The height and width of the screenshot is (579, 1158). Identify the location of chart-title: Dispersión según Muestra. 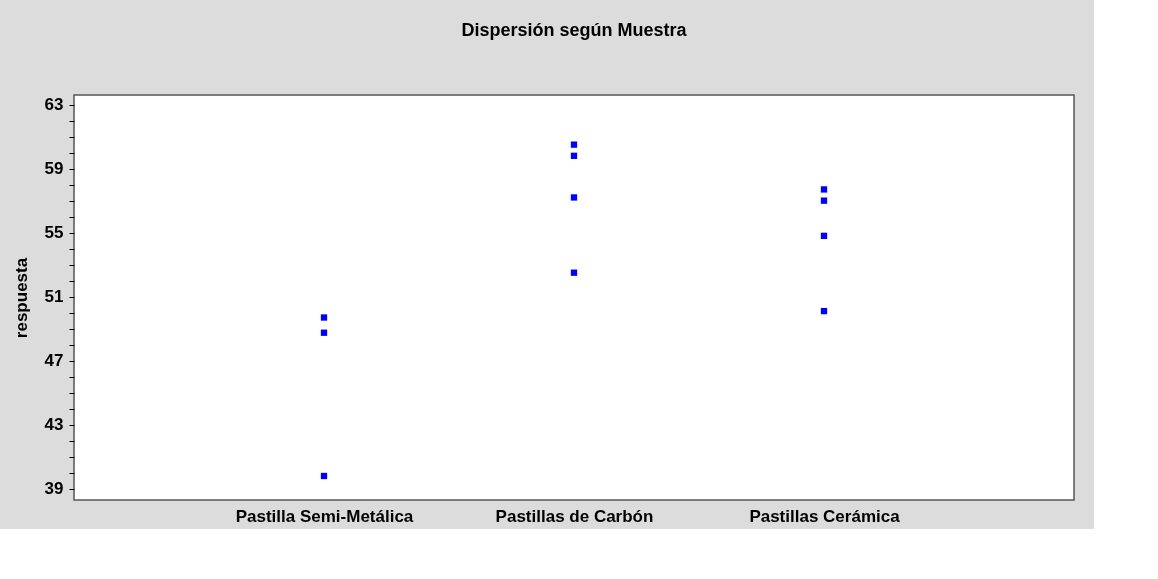
(574, 30).